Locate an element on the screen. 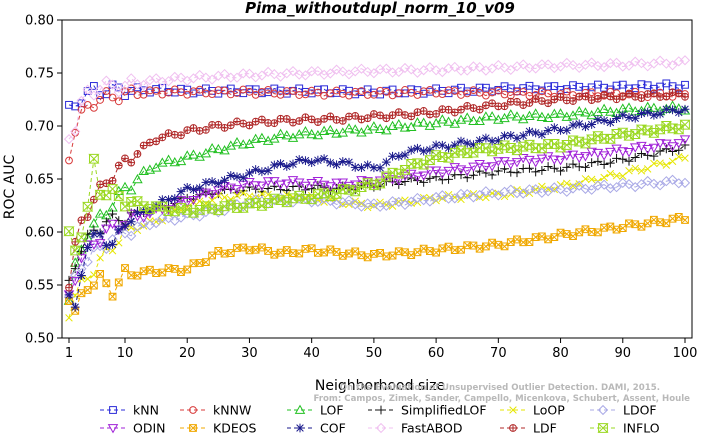 This screenshot has height=434, width=702. y-tick-label: 0.65 is located at coordinates (39, 180).